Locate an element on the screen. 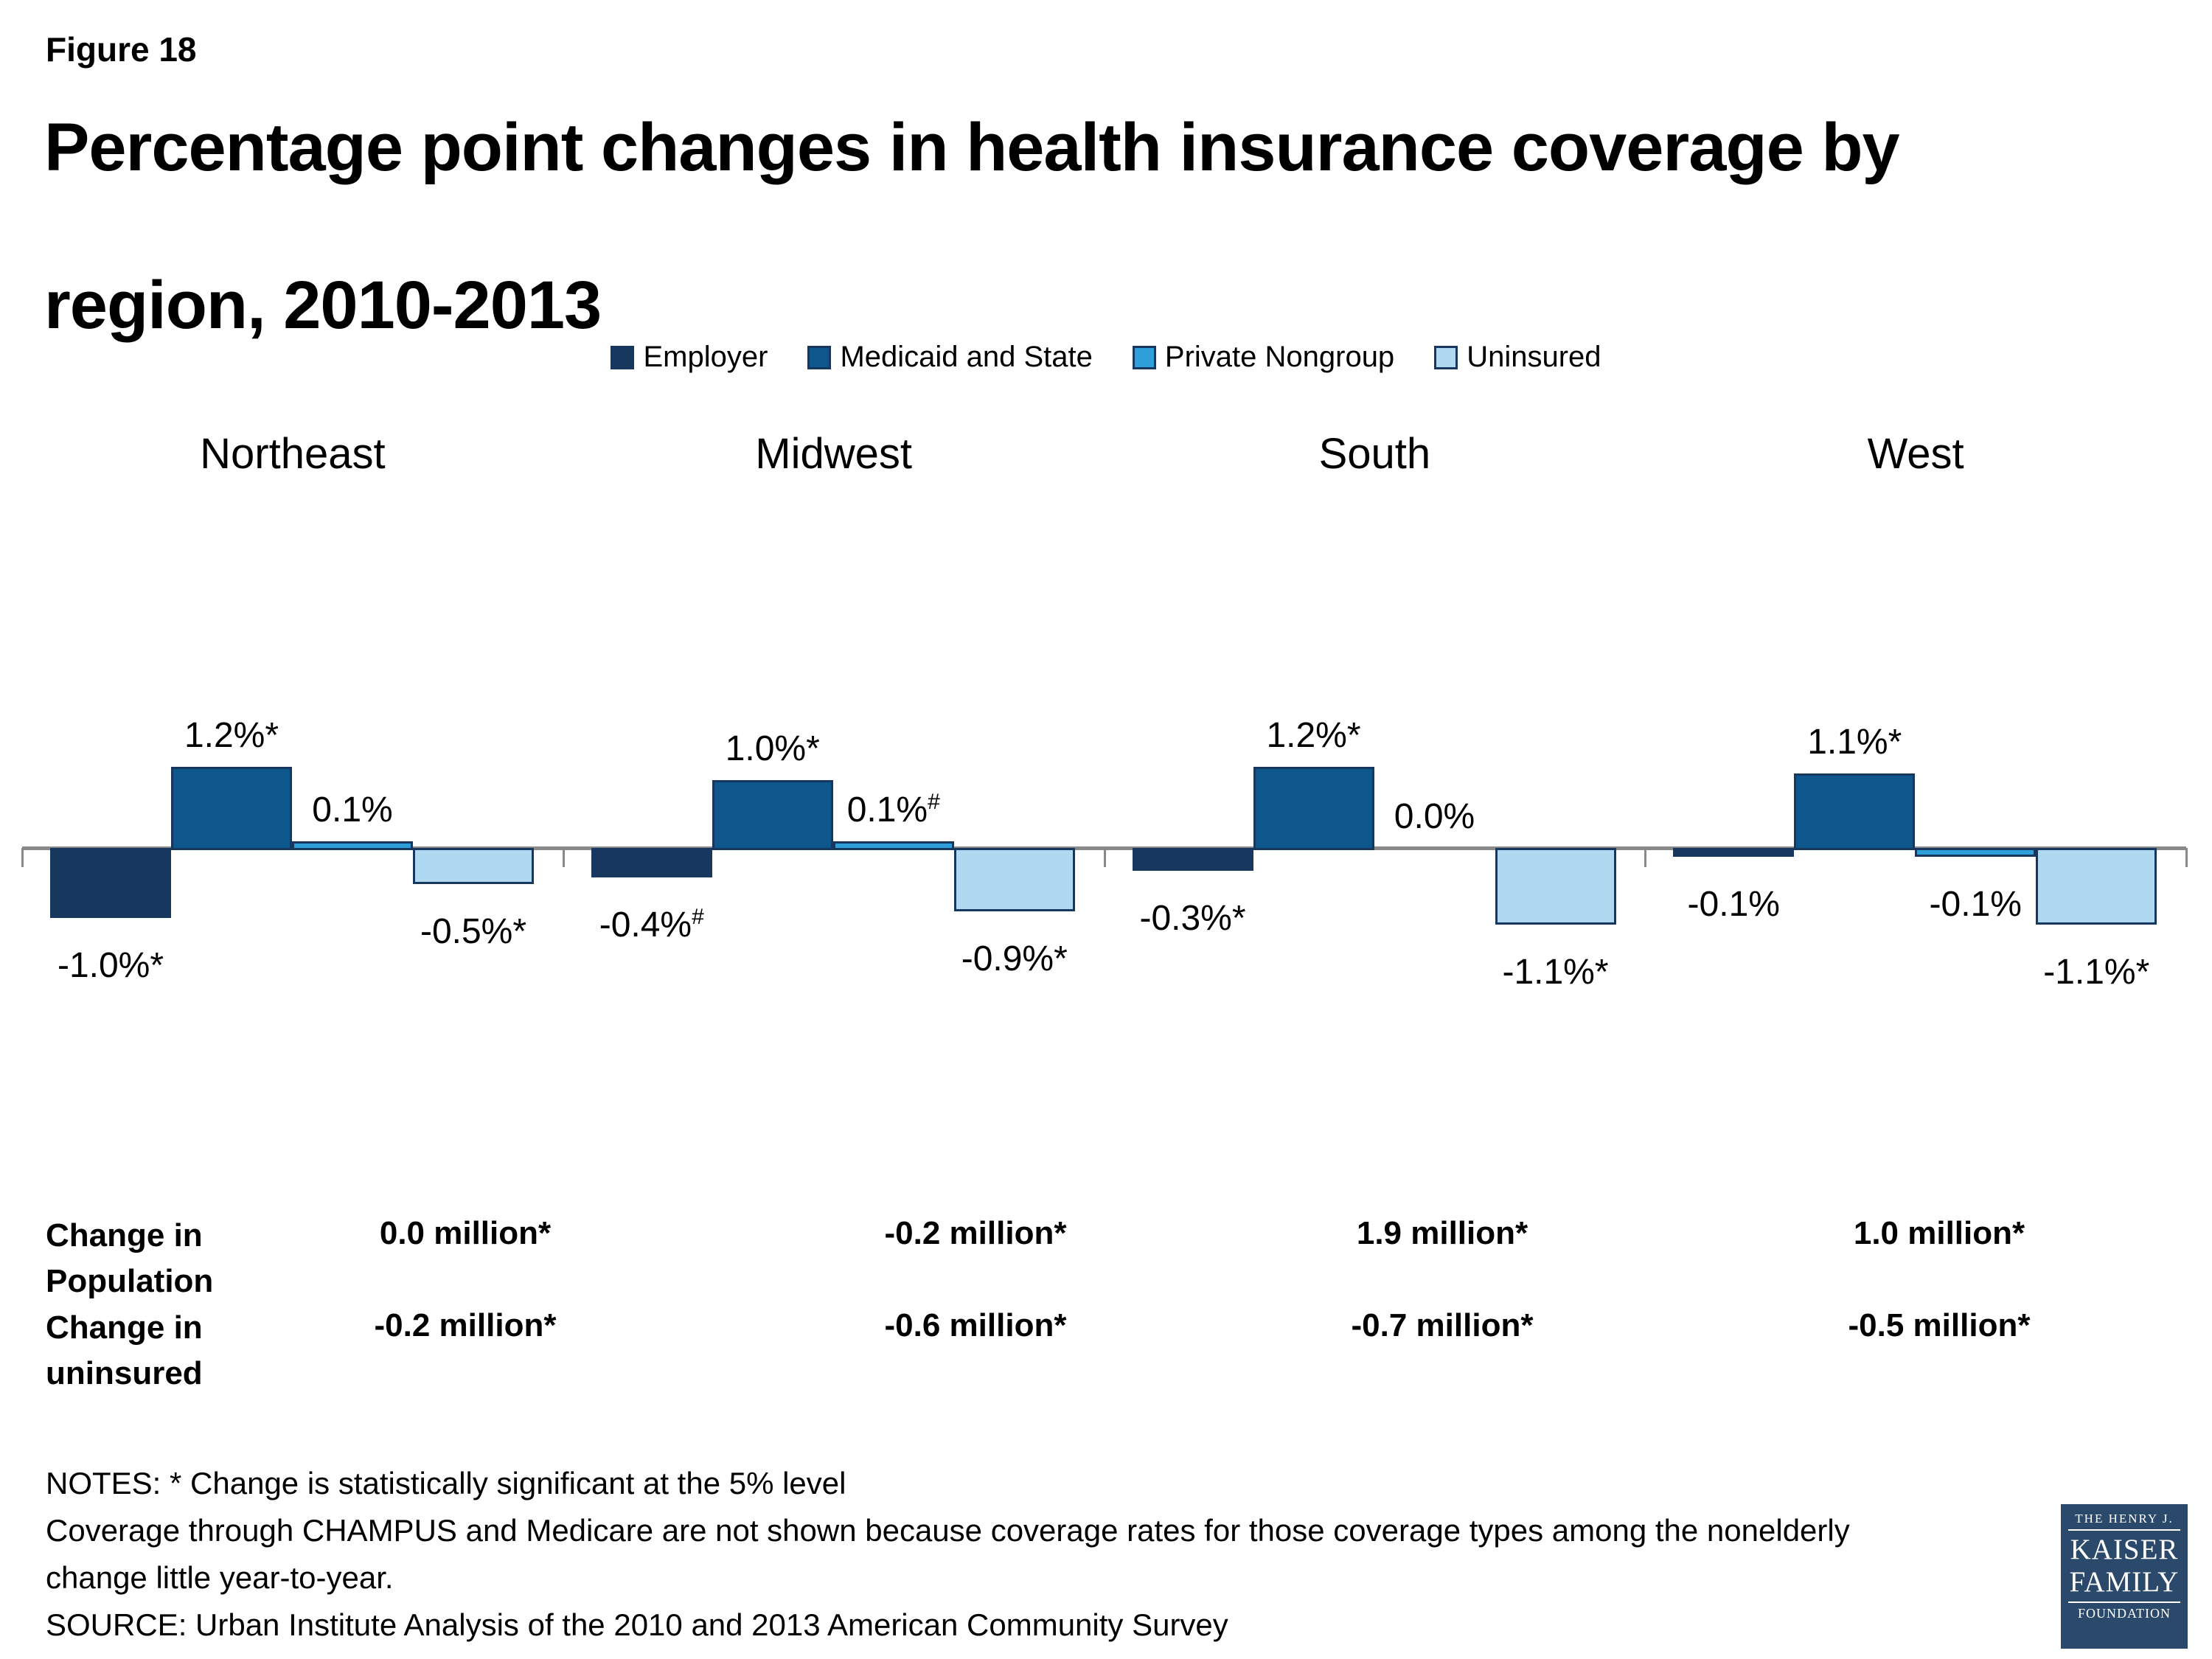 This screenshot has width=2212, height=1659. bar-value-text: -0.9%* is located at coordinates (1014, 958).